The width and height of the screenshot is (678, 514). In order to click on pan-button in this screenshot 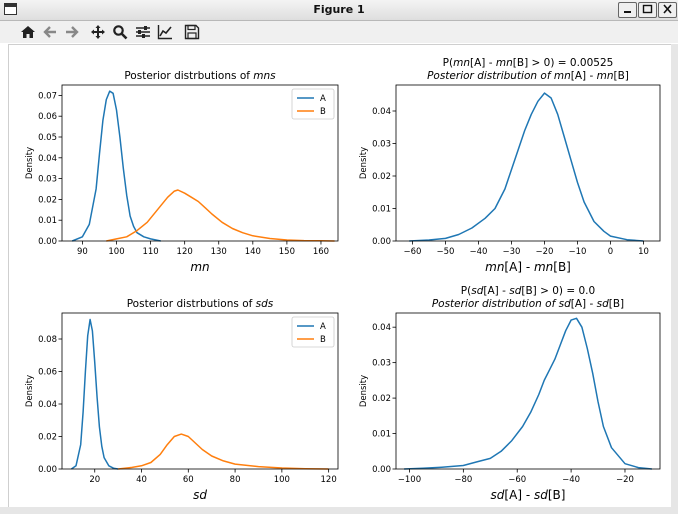, I will do `click(98, 32)`.